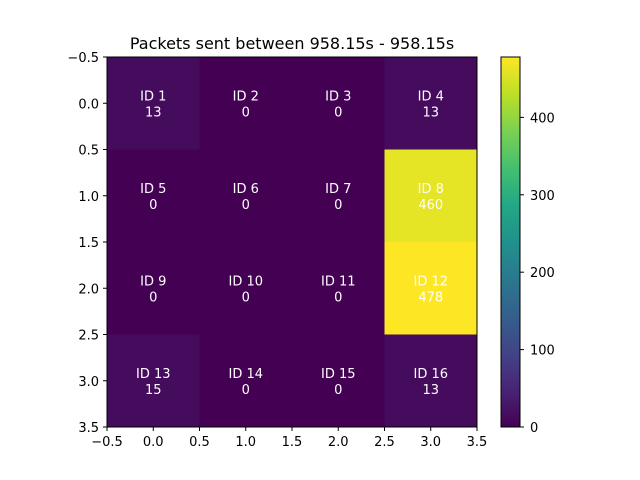 The width and height of the screenshot is (640, 480). What do you see at coordinates (430, 281) in the screenshot?
I see `cell-id-label: ID 12` at bounding box center [430, 281].